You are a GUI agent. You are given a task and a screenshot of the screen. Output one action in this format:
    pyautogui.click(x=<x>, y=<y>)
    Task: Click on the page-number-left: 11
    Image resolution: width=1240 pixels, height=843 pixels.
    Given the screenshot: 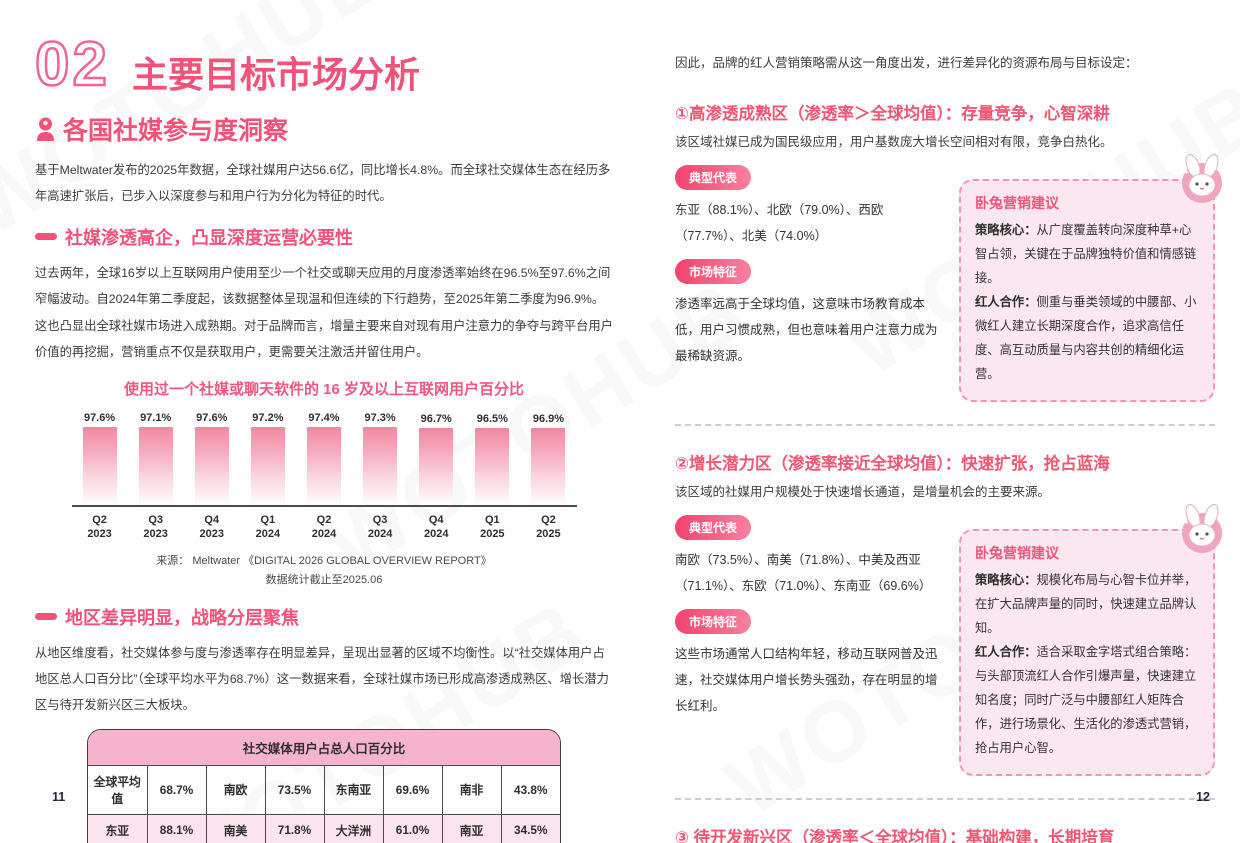 What is the action you would take?
    pyautogui.click(x=59, y=797)
    